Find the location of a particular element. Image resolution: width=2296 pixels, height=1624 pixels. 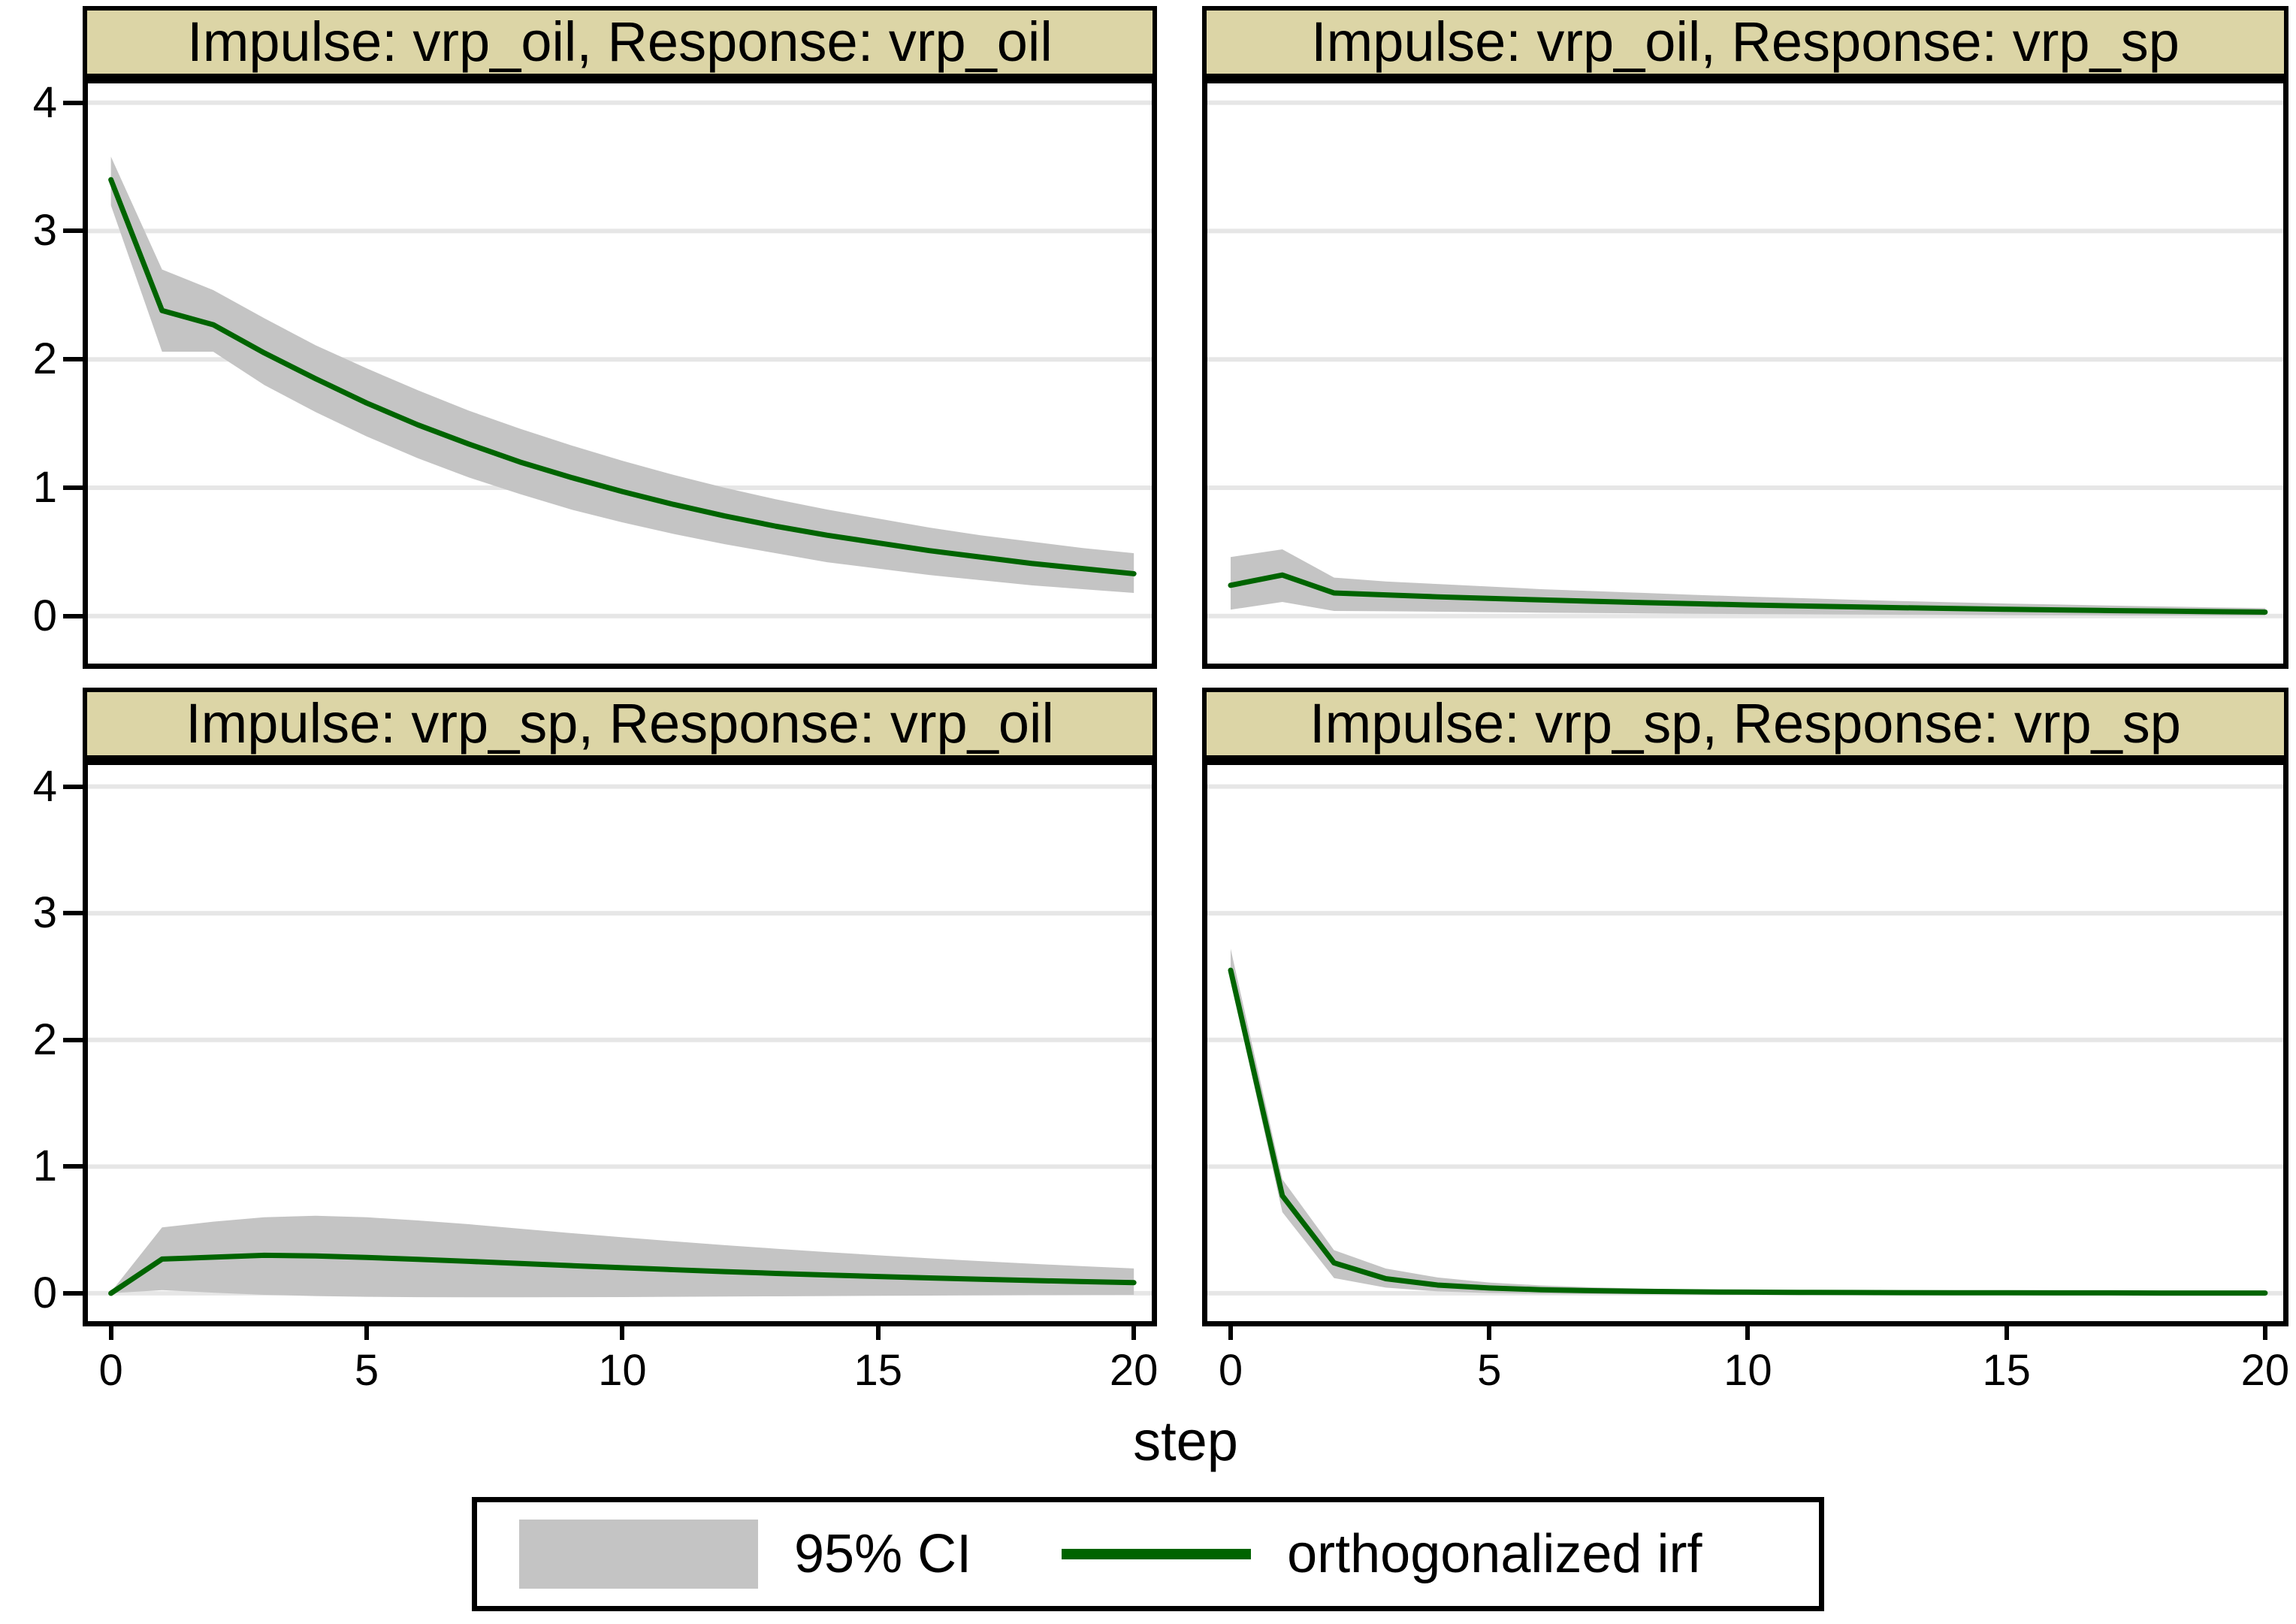

plot-area-sp-sp is located at coordinates (1745, 1040).